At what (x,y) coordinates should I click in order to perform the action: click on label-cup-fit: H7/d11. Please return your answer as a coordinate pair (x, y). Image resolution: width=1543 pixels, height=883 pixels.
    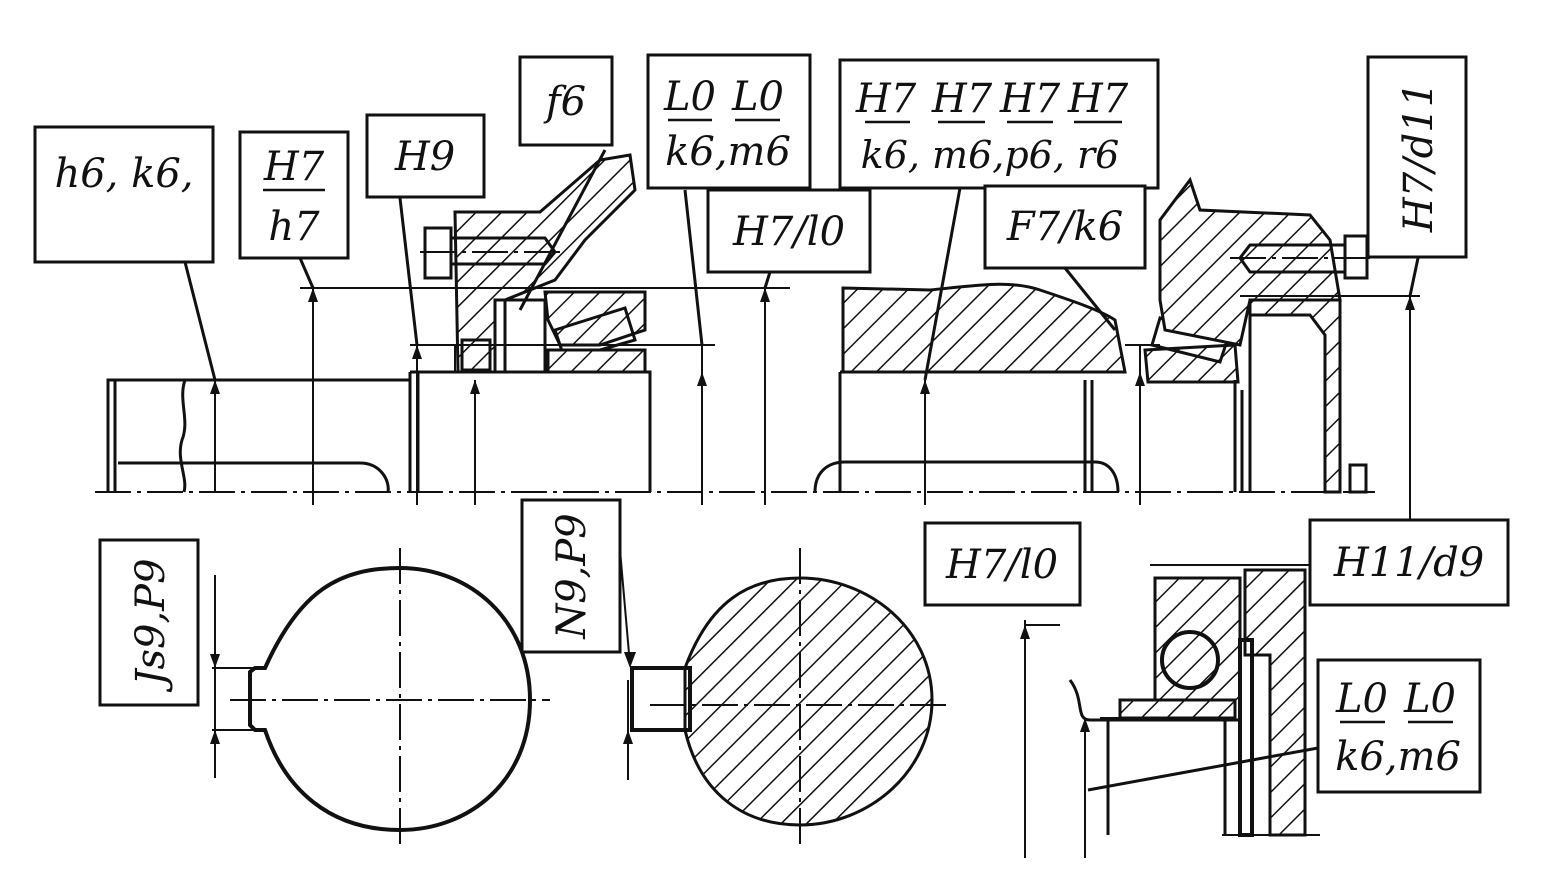
    Looking at the image, I should click on (1417, 157).